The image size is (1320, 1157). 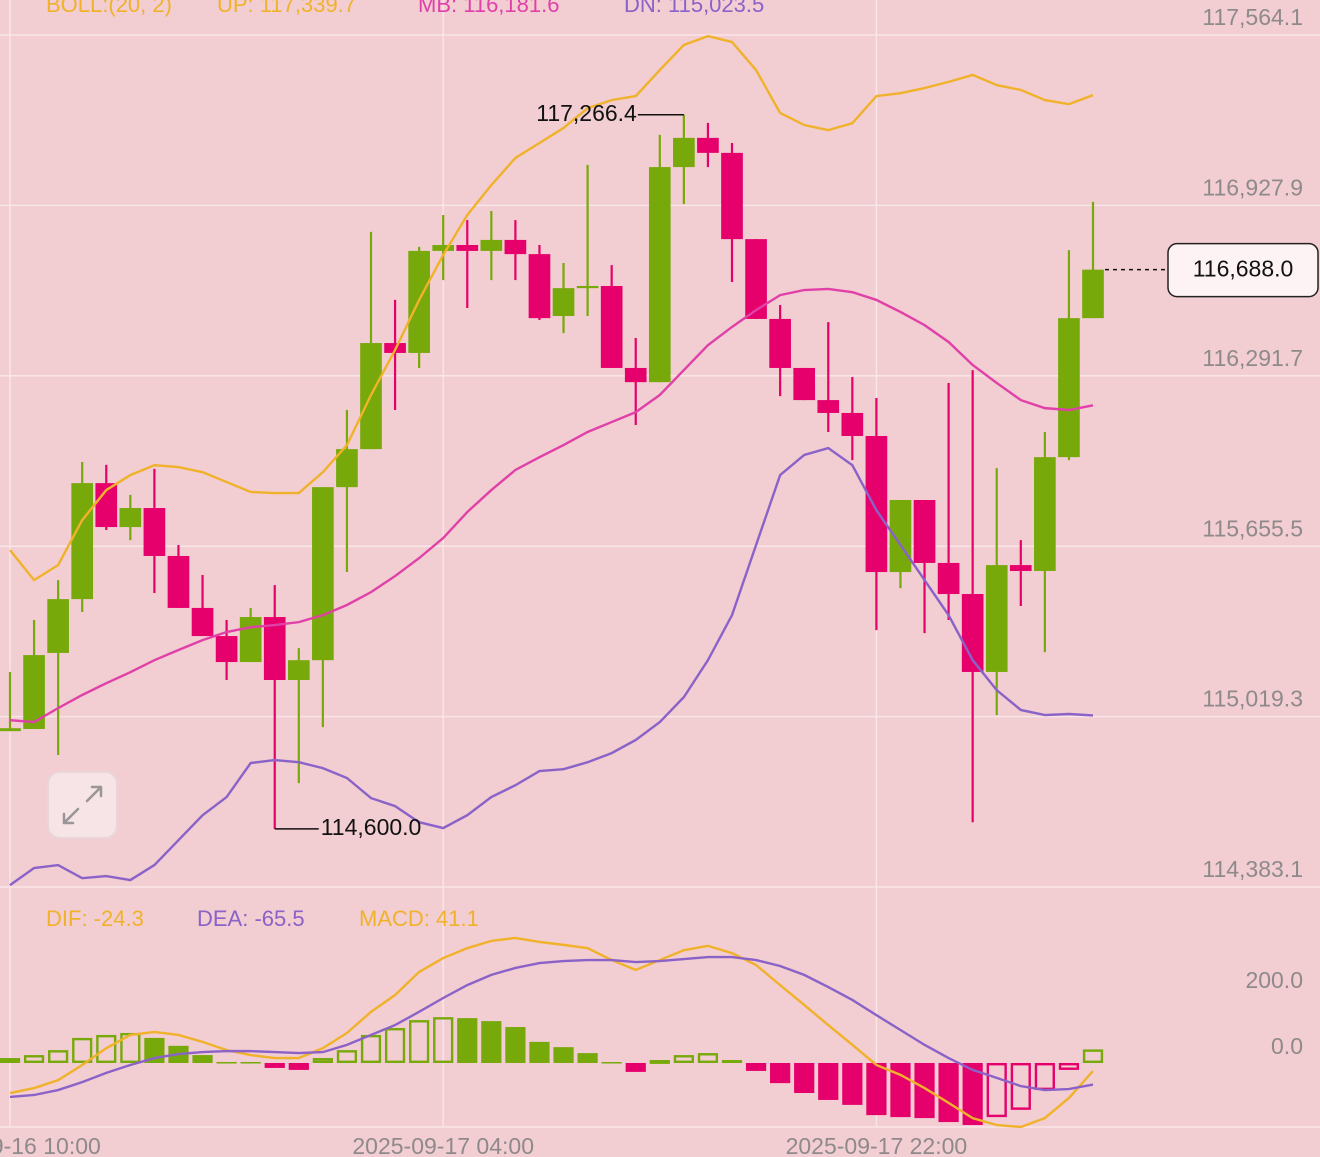 I want to click on x-tick-label: 2025-09-17 22:00, so click(x=877, y=1145).